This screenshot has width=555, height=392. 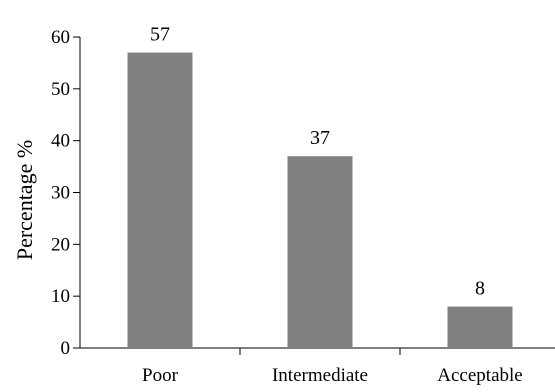 I want to click on bar-acceptable, so click(x=480, y=327).